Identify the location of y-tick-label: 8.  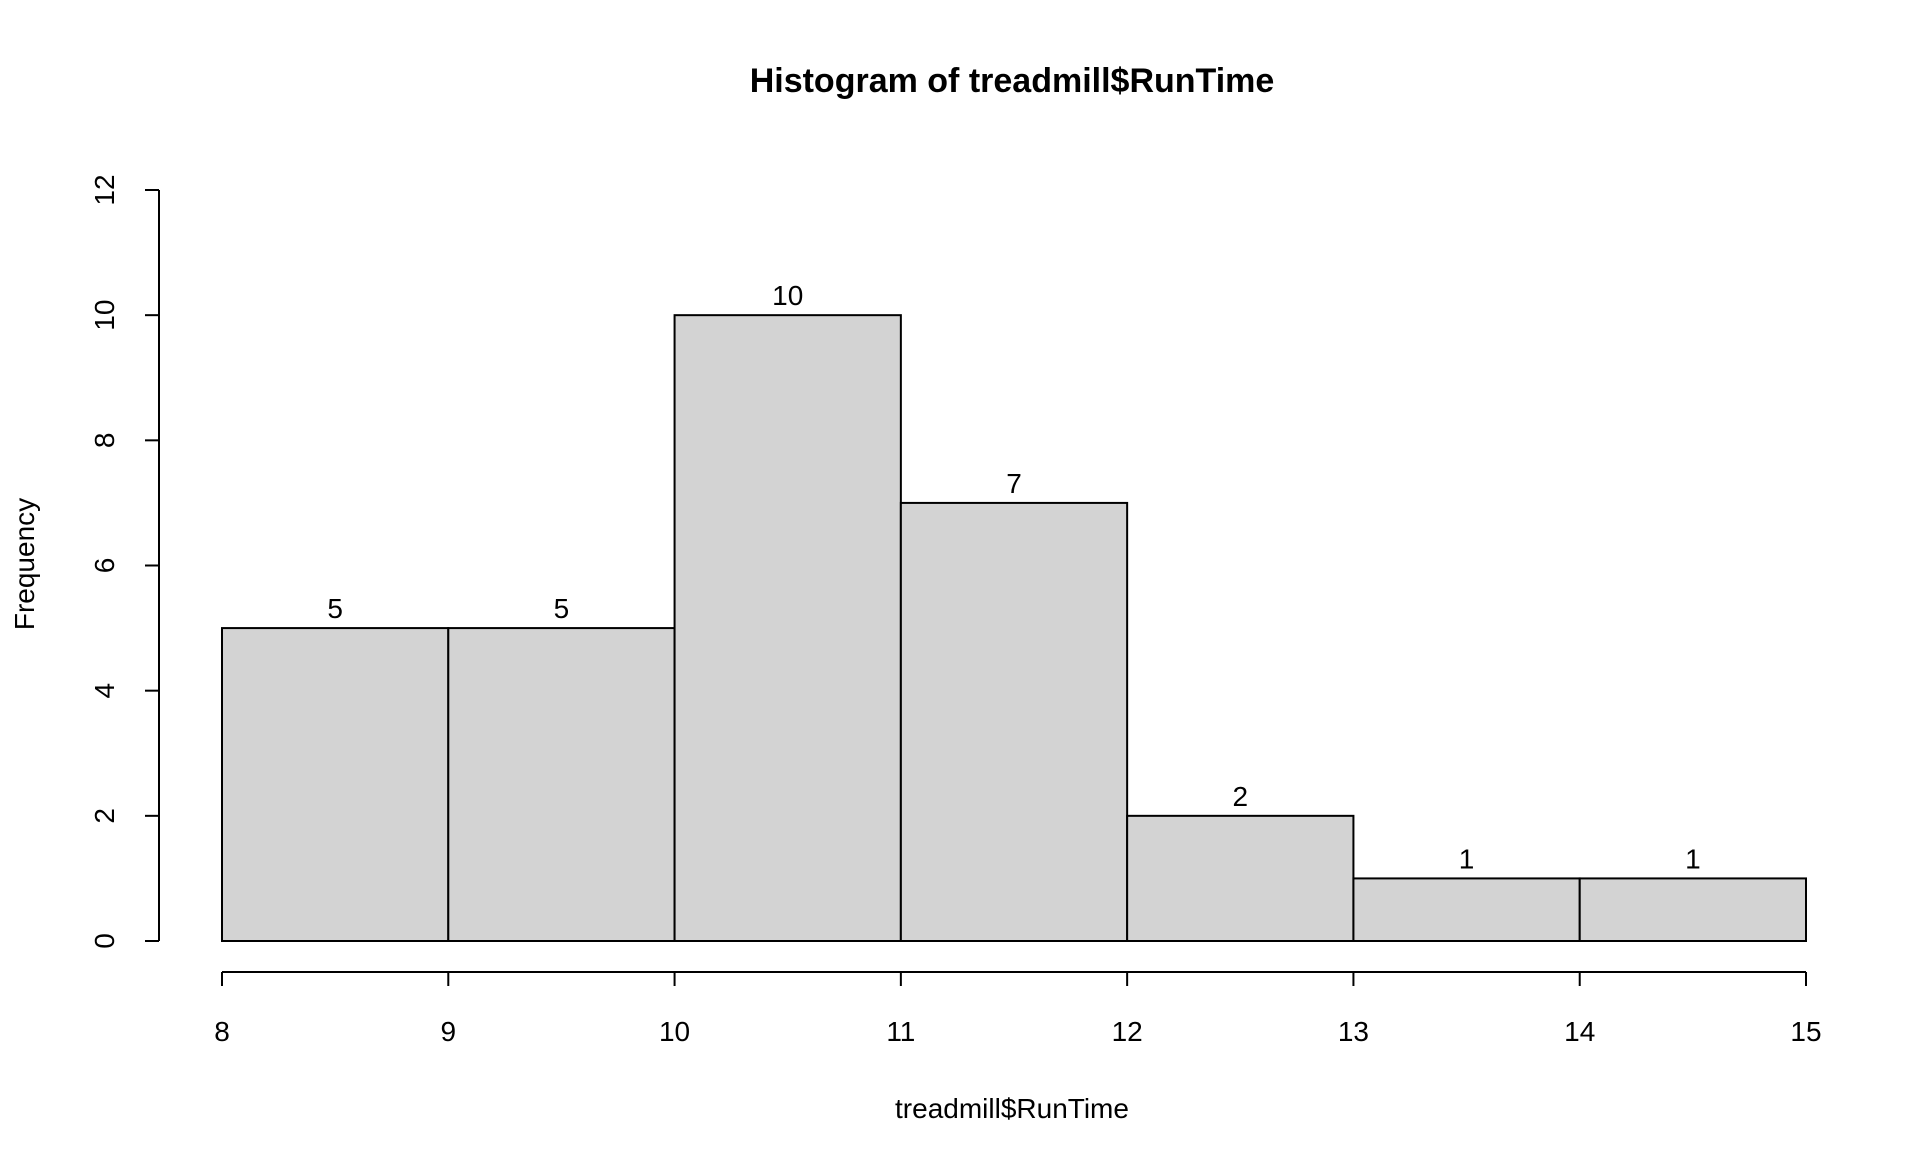
(104, 441).